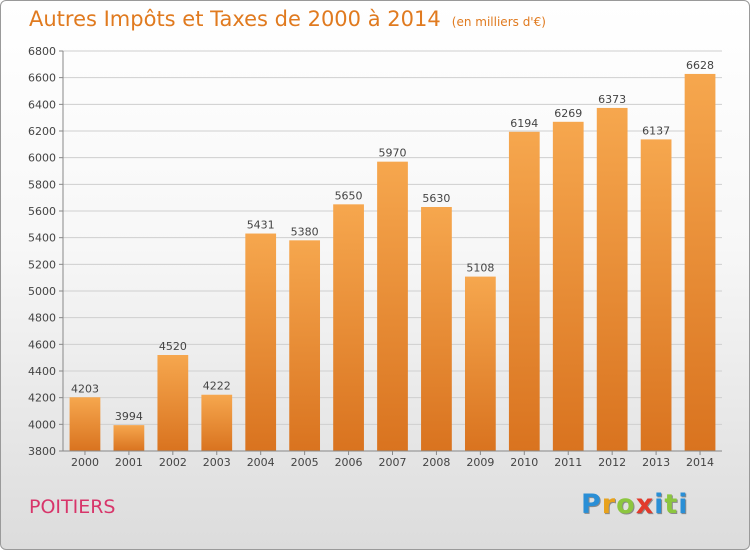  Describe the element at coordinates (524, 291) in the screenshot. I see `bar-2010` at that location.